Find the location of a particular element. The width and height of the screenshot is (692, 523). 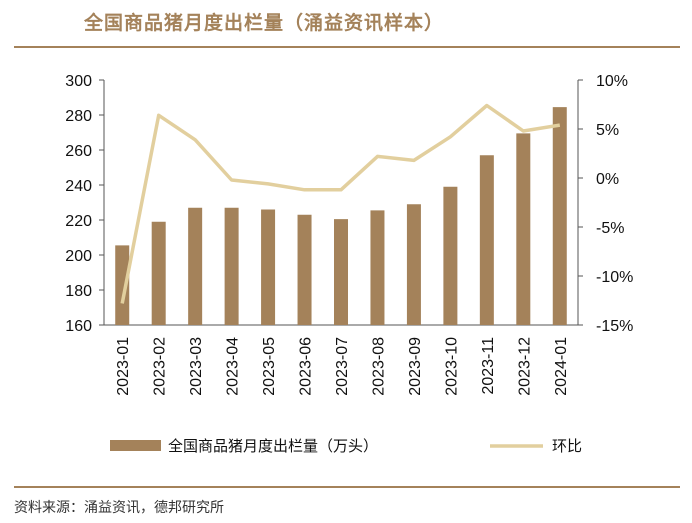

right-tick-label: -15% is located at coordinates (614, 326).